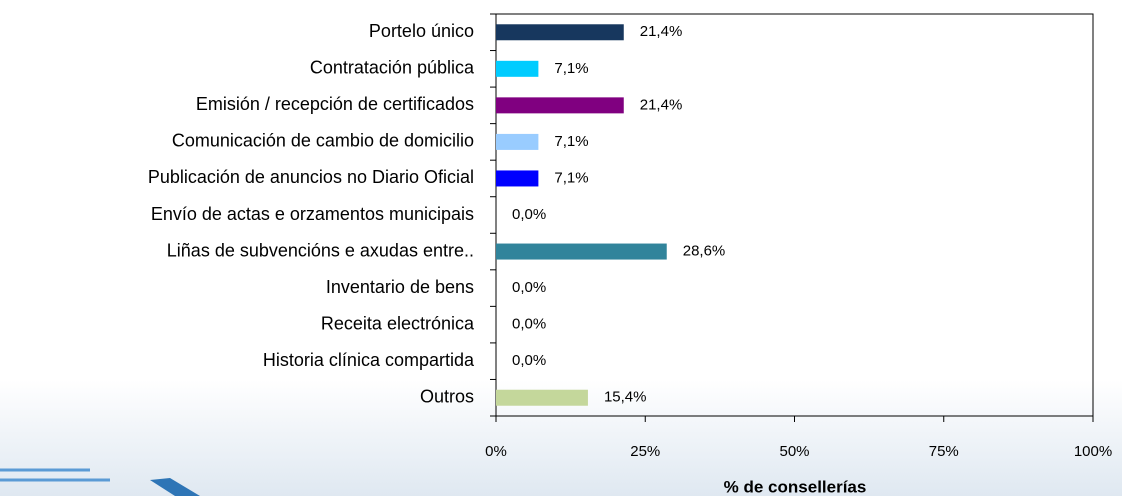 Image resolution: width=1122 pixels, height=496 pixels. Describe the element at coordinates (625, 397) in the screenshot. I see `value-label: 15,4%` at that location.